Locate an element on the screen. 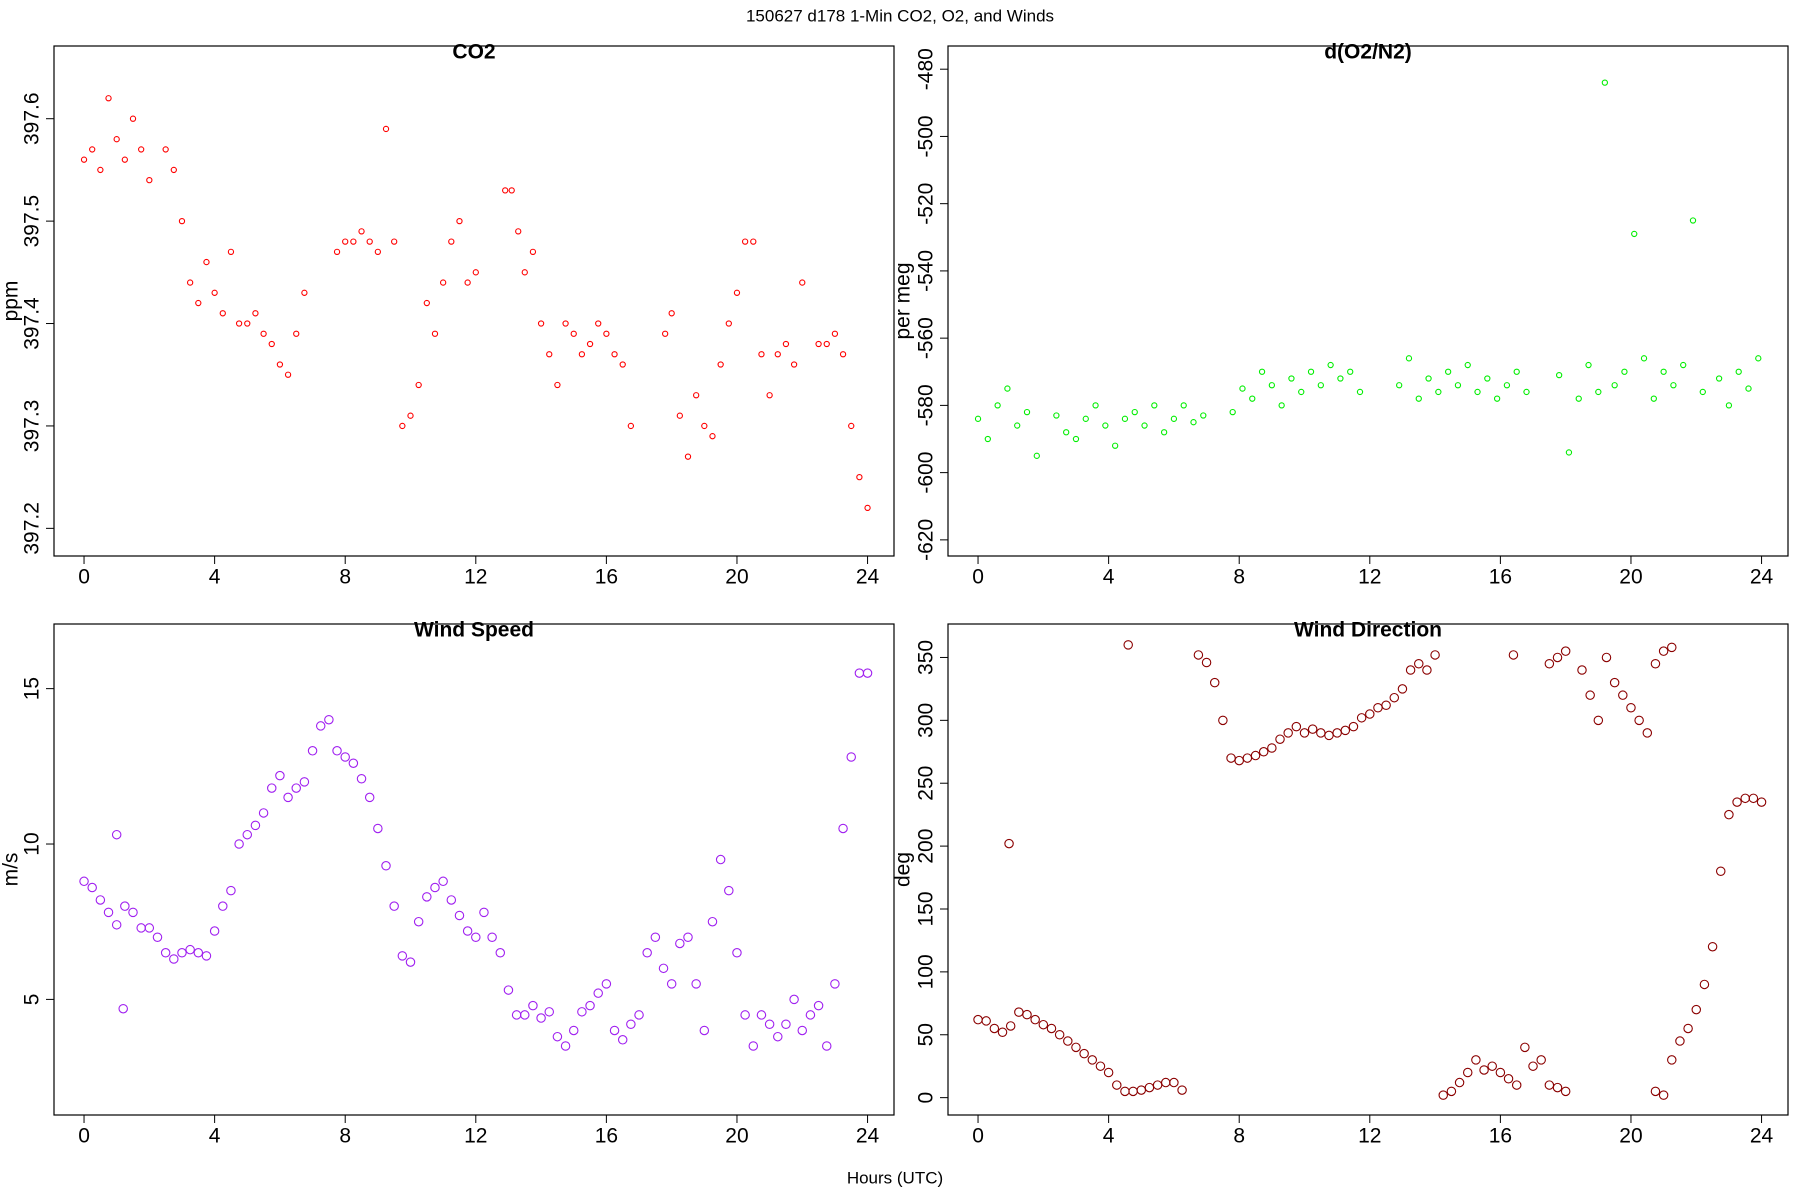  y-tick-label: 0 is located at coordinates (926, 1098).